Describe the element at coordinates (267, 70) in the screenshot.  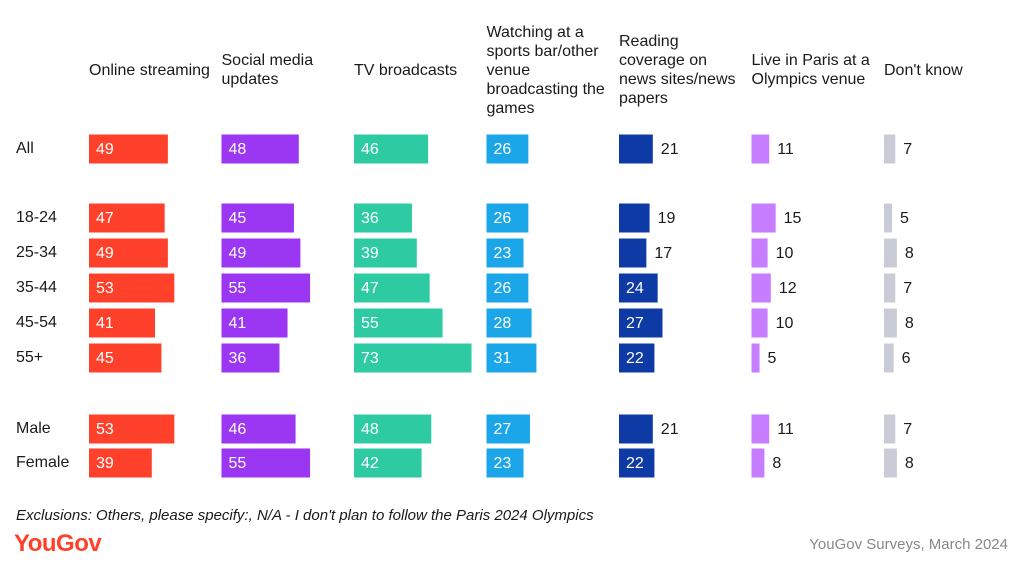
I see `column-header: Social media updates` at that location.